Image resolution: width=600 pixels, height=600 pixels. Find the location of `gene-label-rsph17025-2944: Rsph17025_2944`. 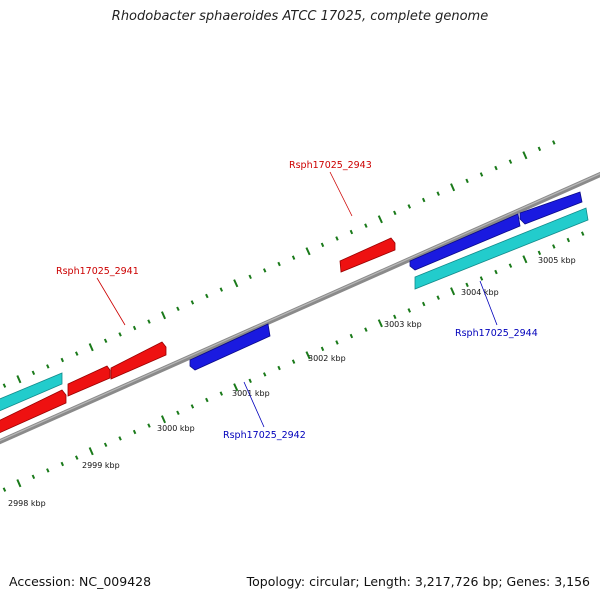

gene-label-rsph17025-2944: Rsph17025_2944 is located at coordinates (496, 333).